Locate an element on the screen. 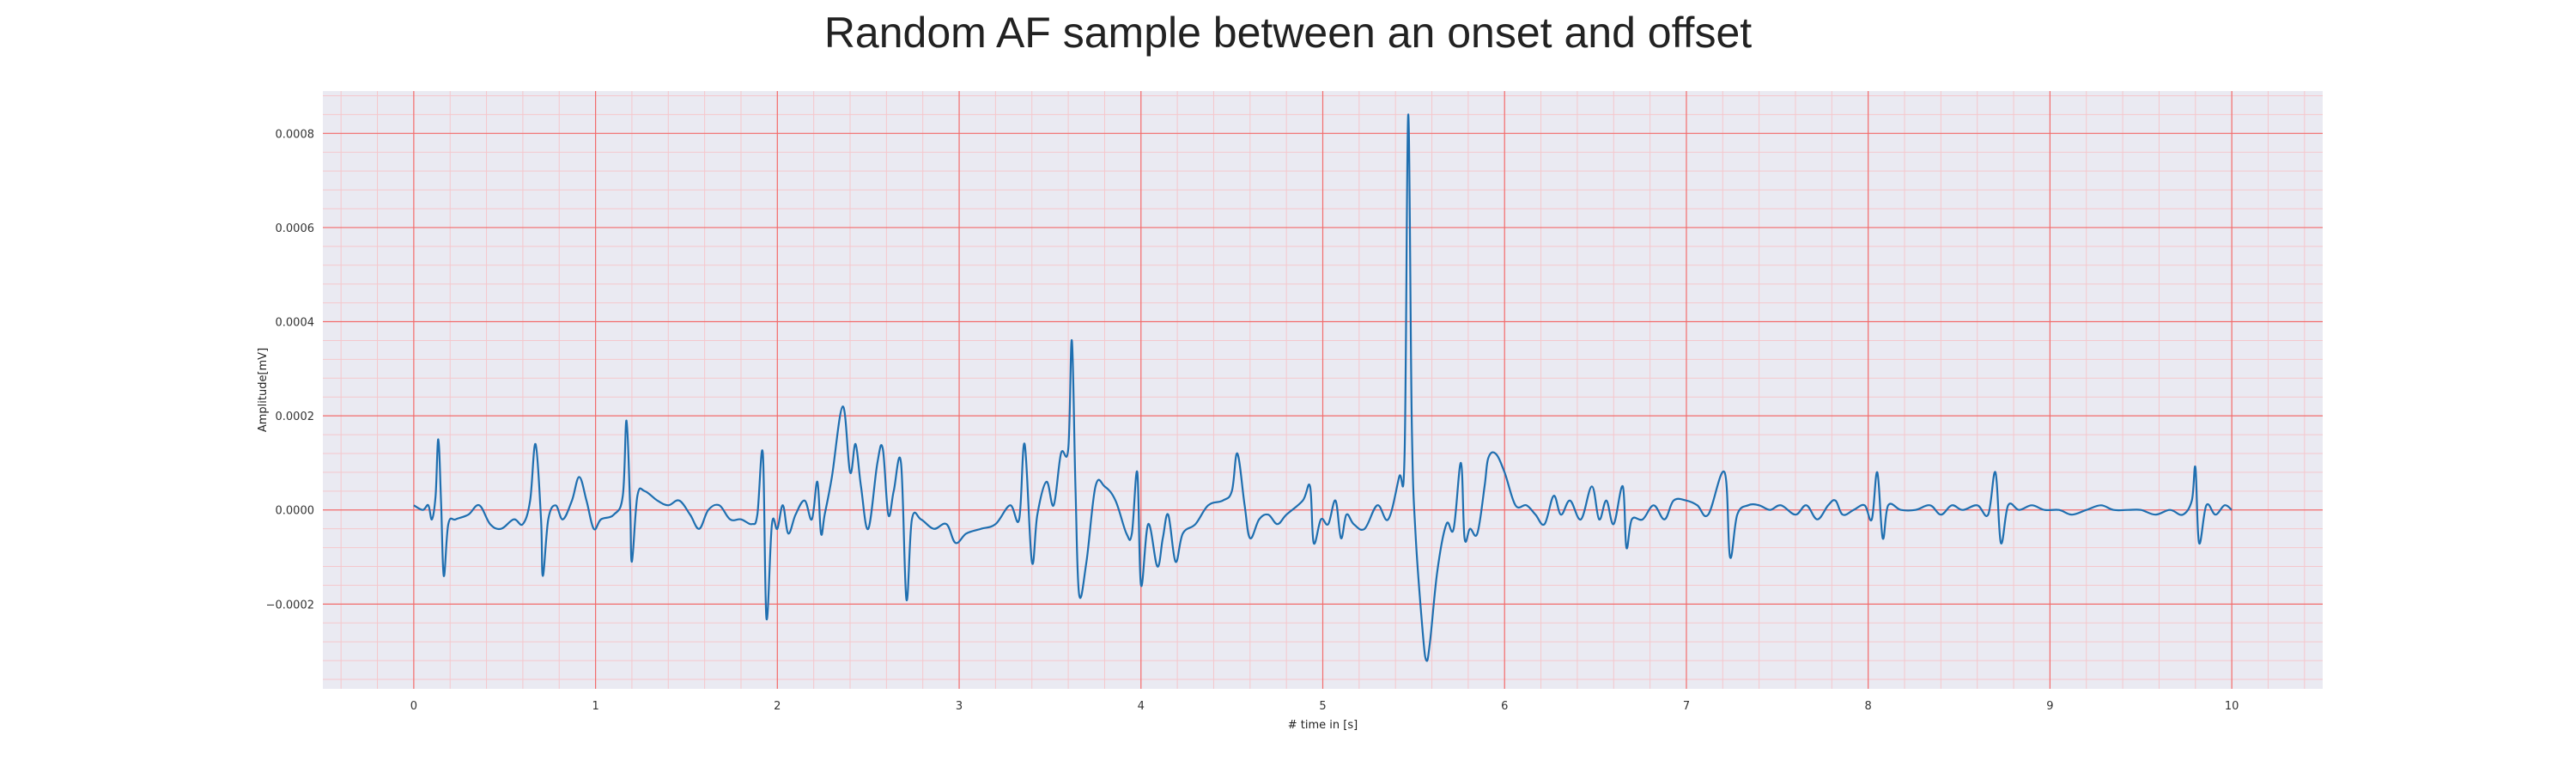  x-axis-label: # time in [s] is located at coordinates (1323, 725).